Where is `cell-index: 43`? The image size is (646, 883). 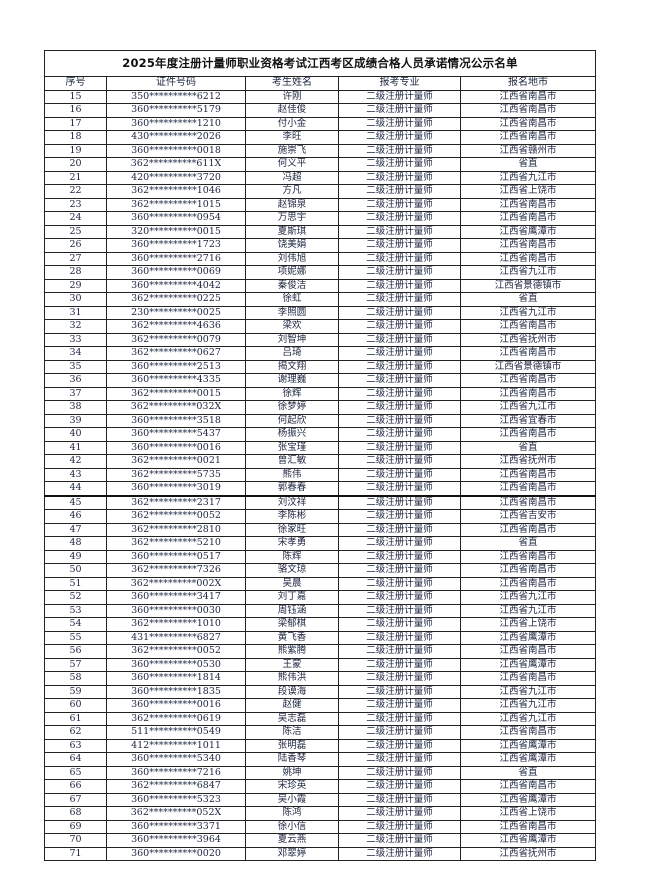 cell-index: 43 is located at coordinates (75, 474).